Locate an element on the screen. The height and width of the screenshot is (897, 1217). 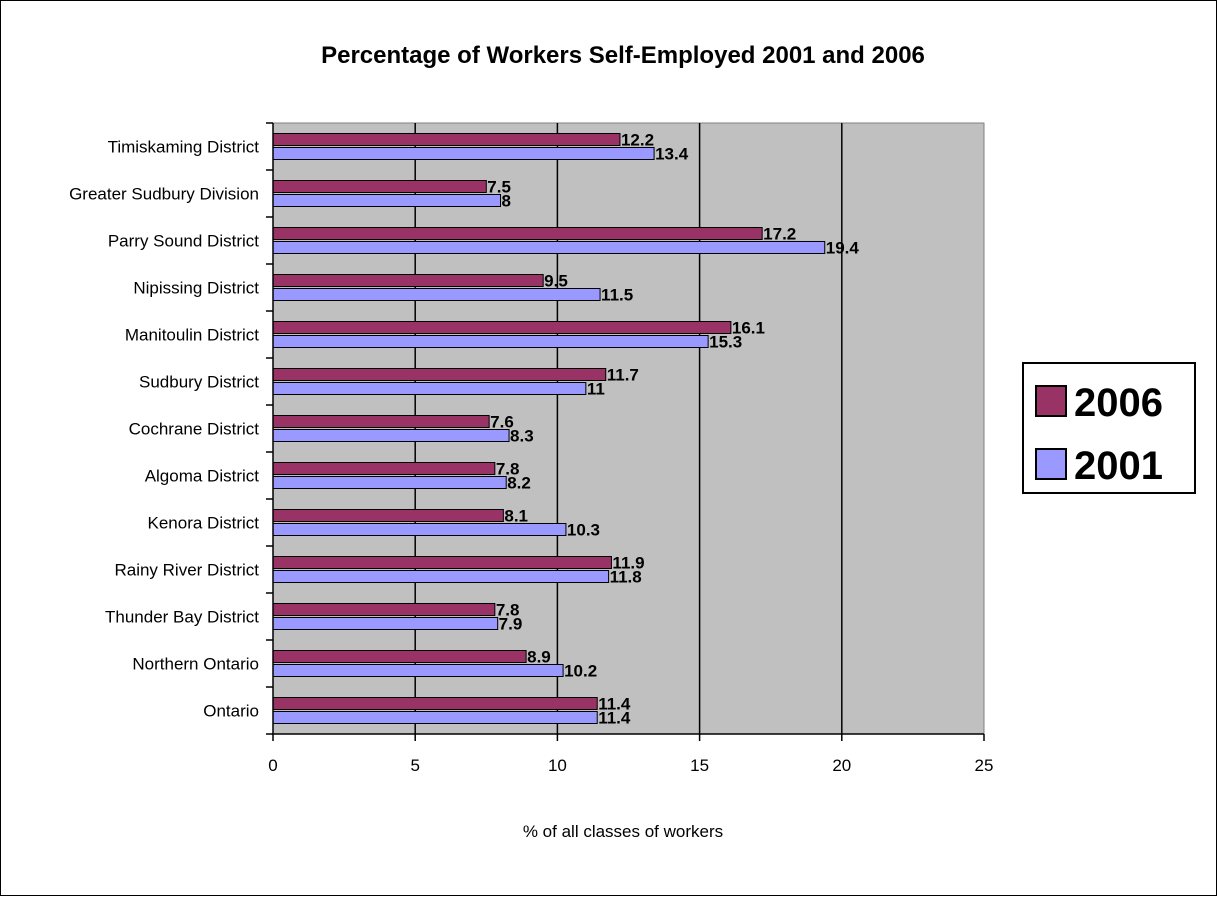
legend-swatch-2001 is located at coordinates (1051, 464).